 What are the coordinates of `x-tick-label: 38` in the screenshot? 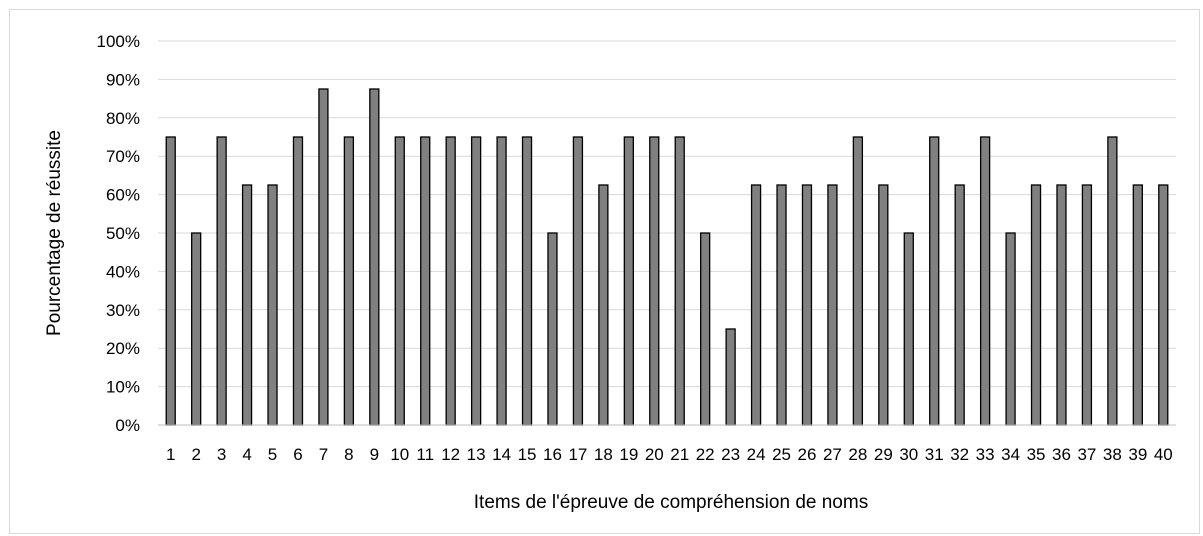 It's located at (1112, 454).